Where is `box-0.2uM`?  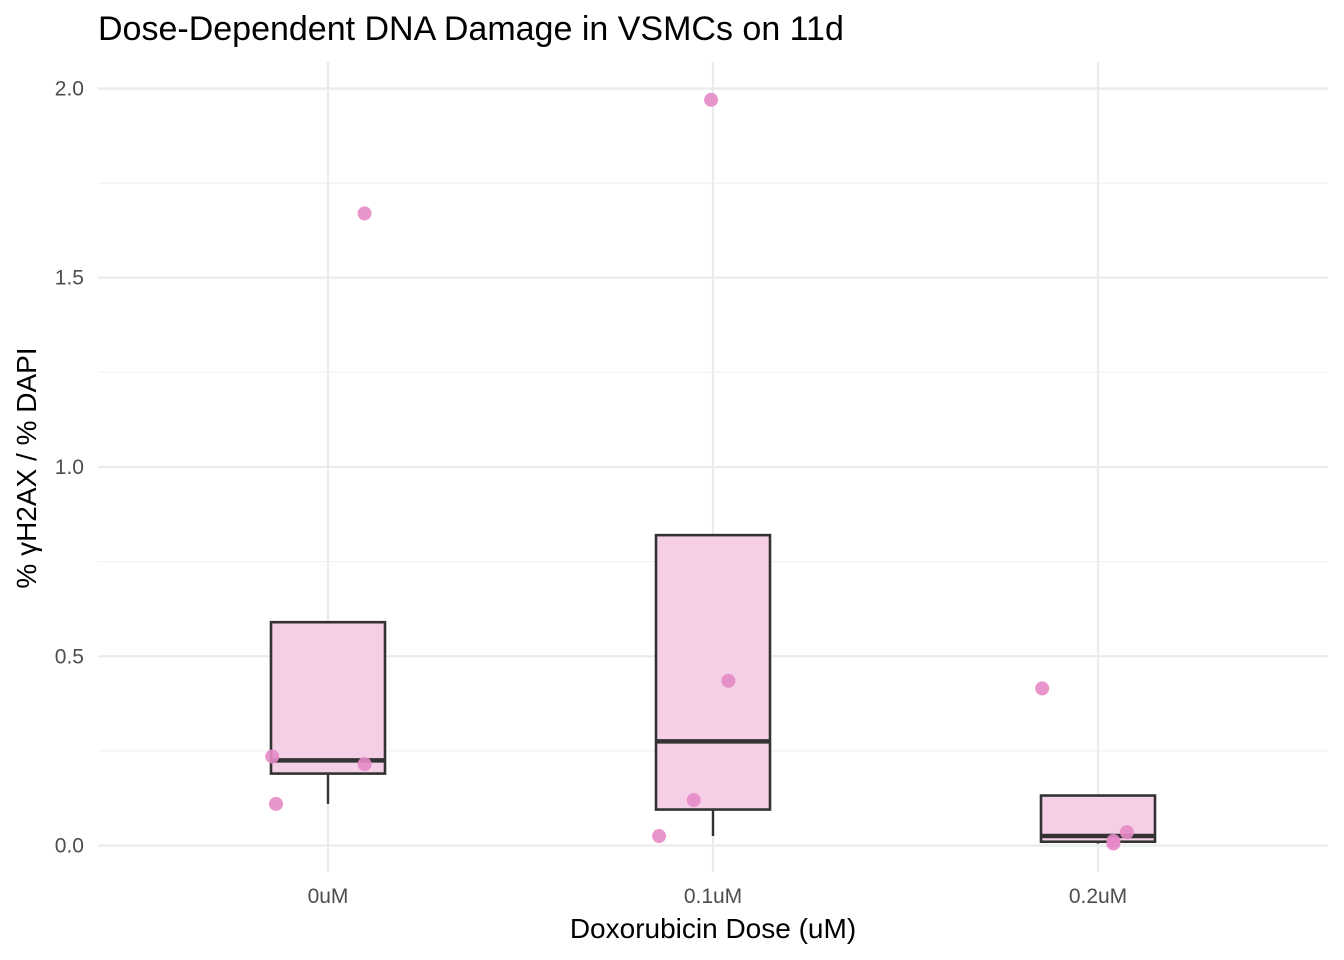
box-0.2uM is located at coordinates (1098, 819).